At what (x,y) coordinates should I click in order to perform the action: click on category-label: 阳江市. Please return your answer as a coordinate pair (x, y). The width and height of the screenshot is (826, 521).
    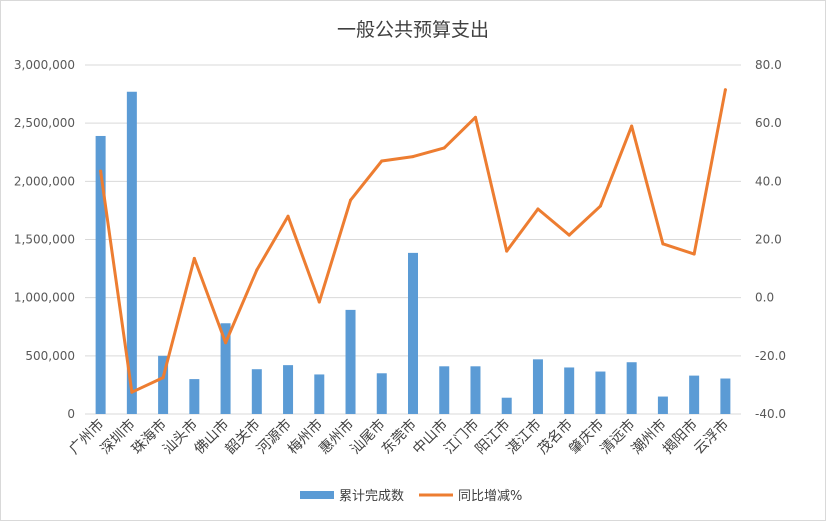
    Looking at the image, I should click on (493, 437).